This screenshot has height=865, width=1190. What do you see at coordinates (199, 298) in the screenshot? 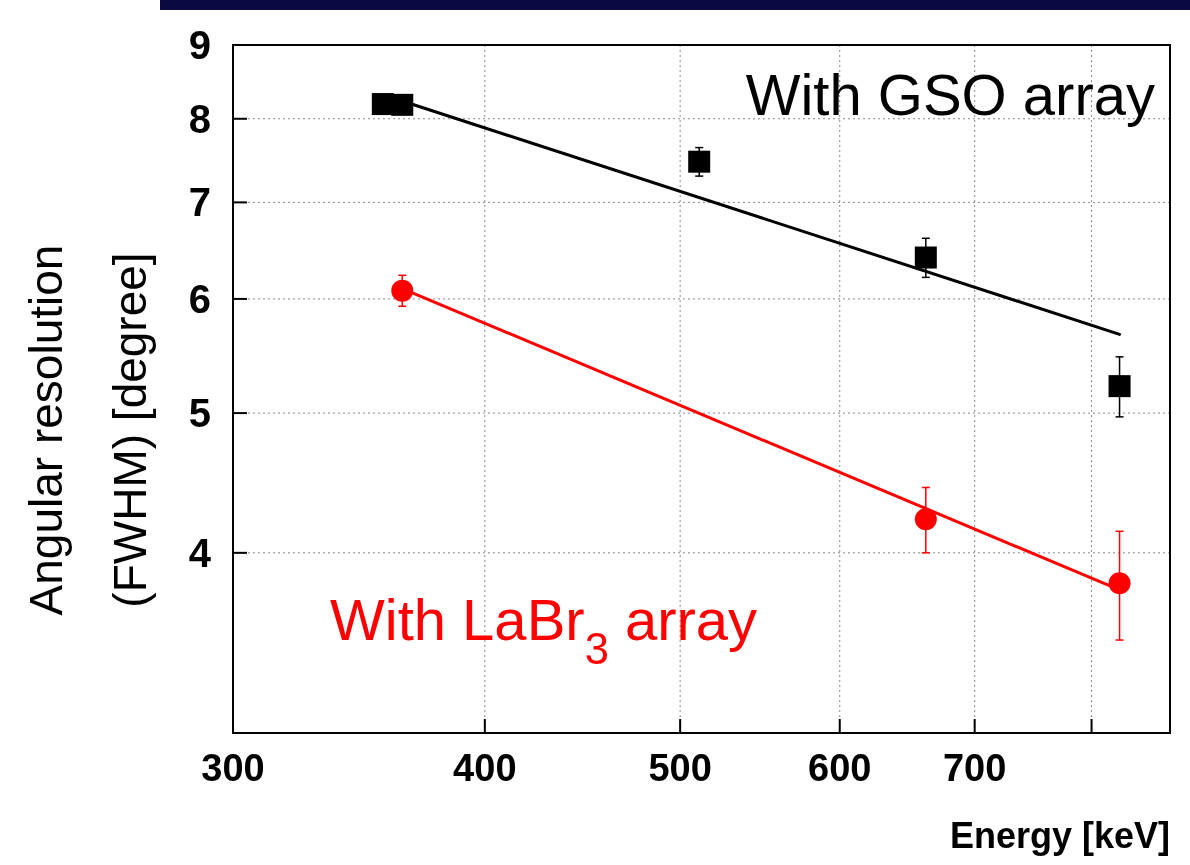
I see `y-tick-label: 6` at bounding box center [199, 298].